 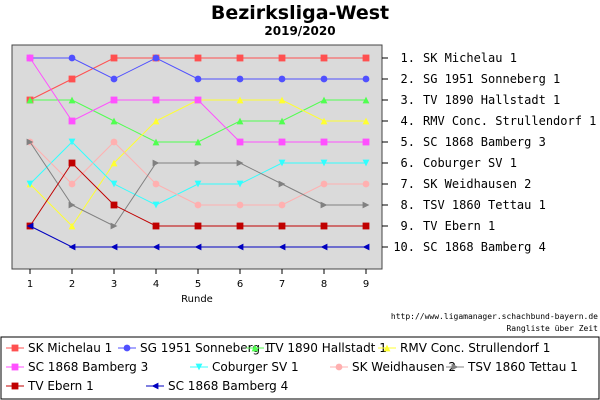 What do you see at coordinates (300, 13) in the screenshot?
I see `chart-title: Bezirksliga-West` at bounding box center [300, 13].